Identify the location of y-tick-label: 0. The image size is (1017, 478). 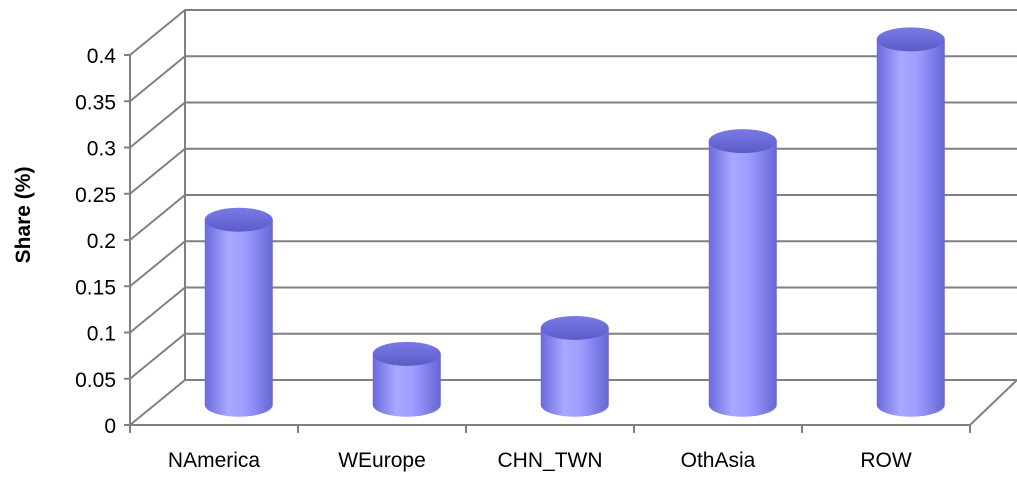
(110, 426).